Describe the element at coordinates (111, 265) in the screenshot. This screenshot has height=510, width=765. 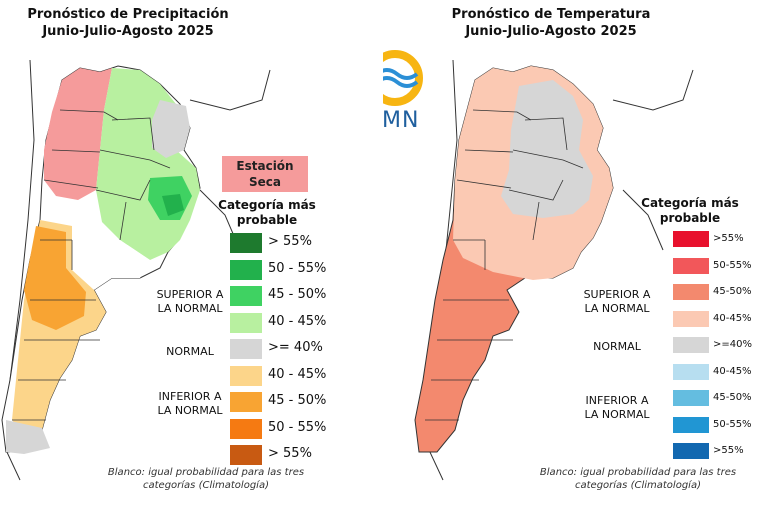
I see `climatology-region` at that location.